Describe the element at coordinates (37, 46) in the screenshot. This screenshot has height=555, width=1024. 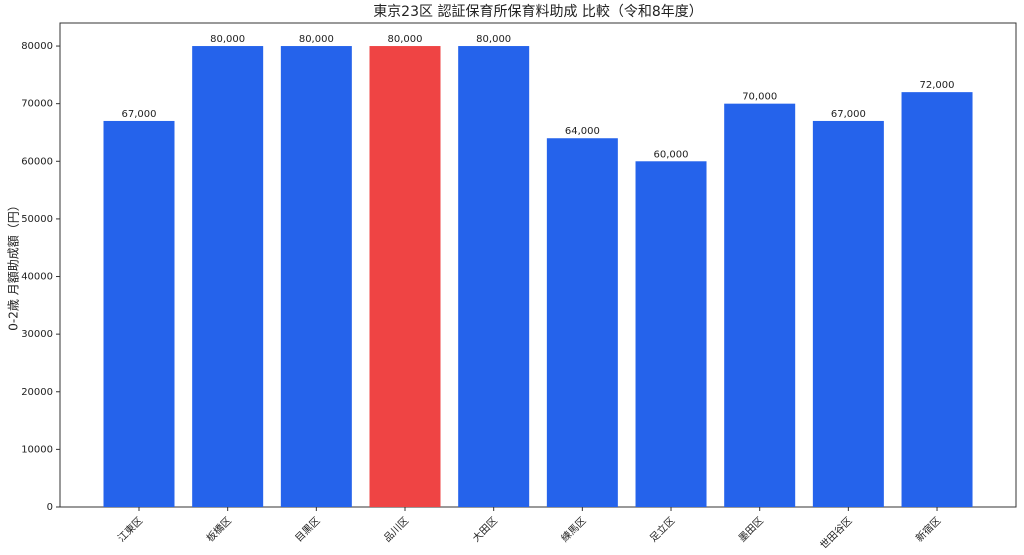
I see `y-tick-label: 80000` at that location.